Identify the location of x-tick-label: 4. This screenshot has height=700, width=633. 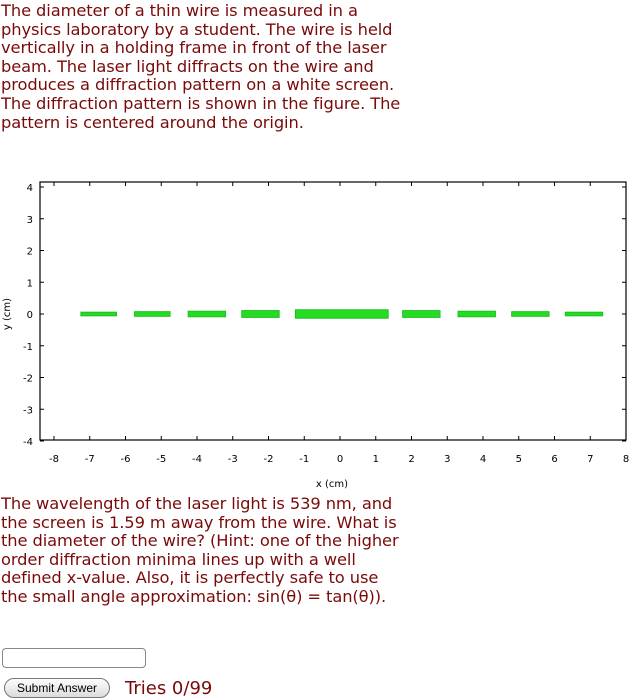
(483, 459).